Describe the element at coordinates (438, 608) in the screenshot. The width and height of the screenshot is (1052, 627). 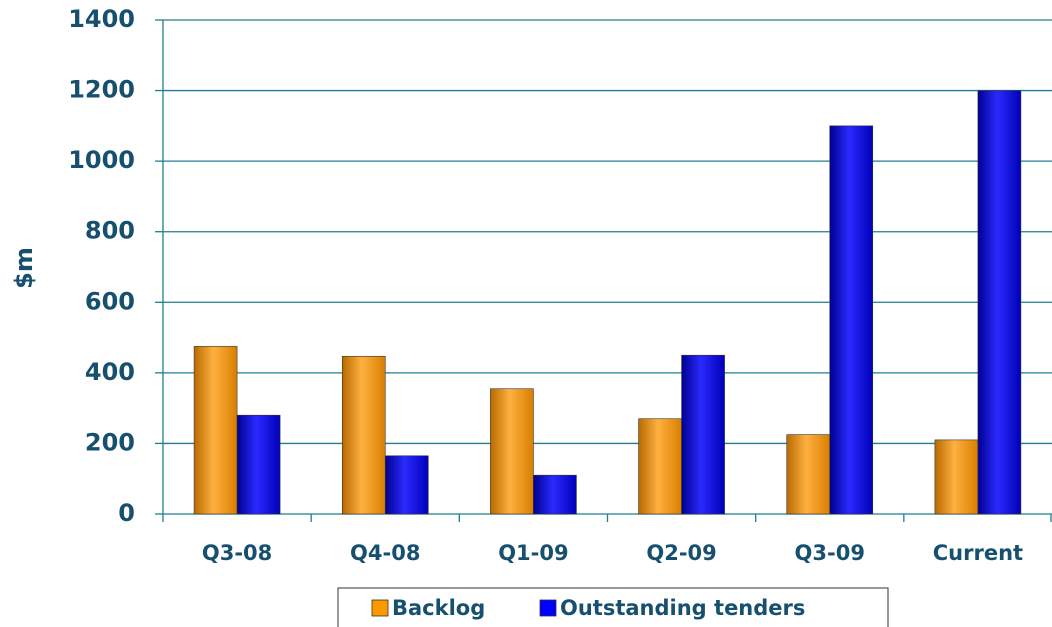
I see `legend-label: Backlog` at that location.